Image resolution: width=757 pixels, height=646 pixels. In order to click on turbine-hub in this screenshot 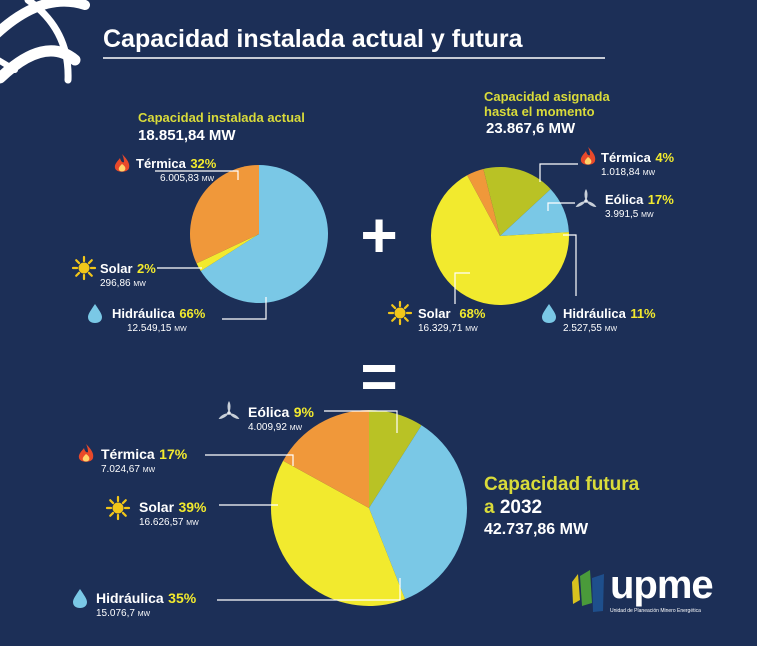, I will do `click(229, 413)`.